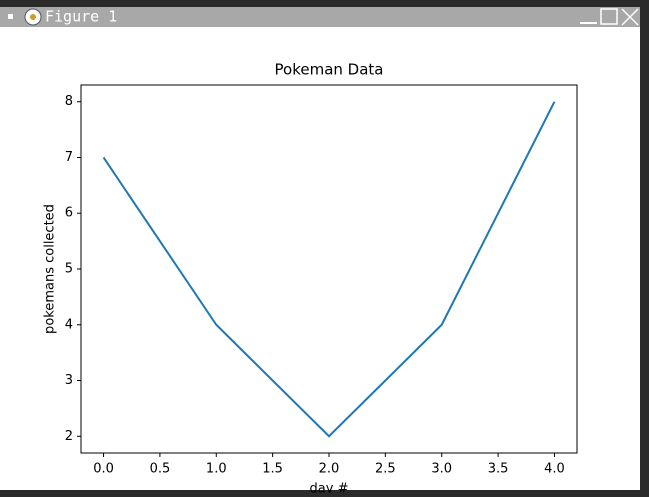 This screenshot has width=649, height=497. I want to click on x-tick-label: 0.0, so click(103, 469).